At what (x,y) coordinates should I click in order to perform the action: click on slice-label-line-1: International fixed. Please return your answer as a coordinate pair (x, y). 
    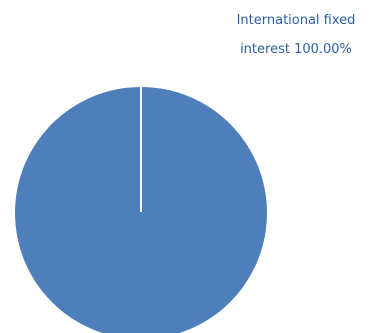
    Looking at the image, I should click on (296, 20).